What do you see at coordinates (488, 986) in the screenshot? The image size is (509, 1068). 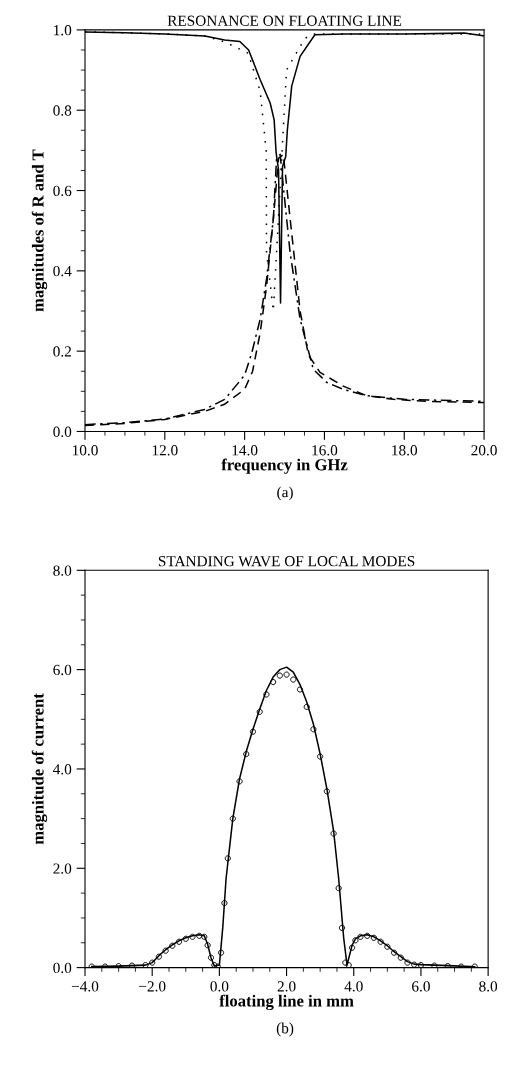 I see `x-tick-label: 8.0` at bounding box center [488, 986].